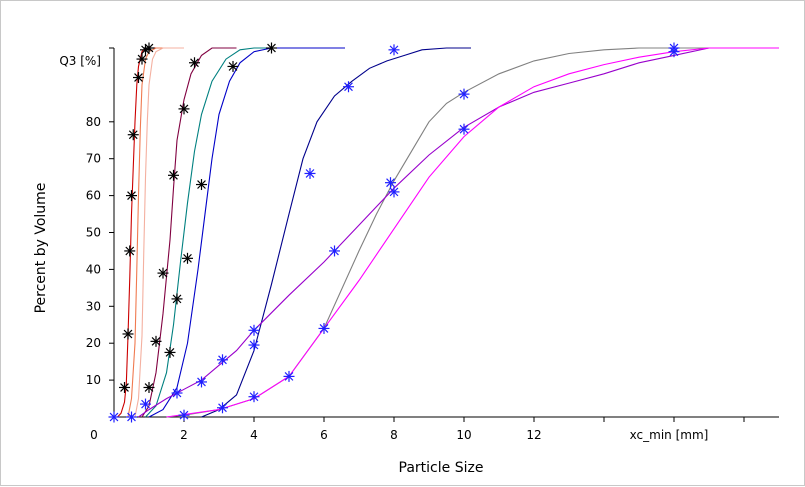  I want to click on y-axis-title: Percent by Volume, so click(41, 248).